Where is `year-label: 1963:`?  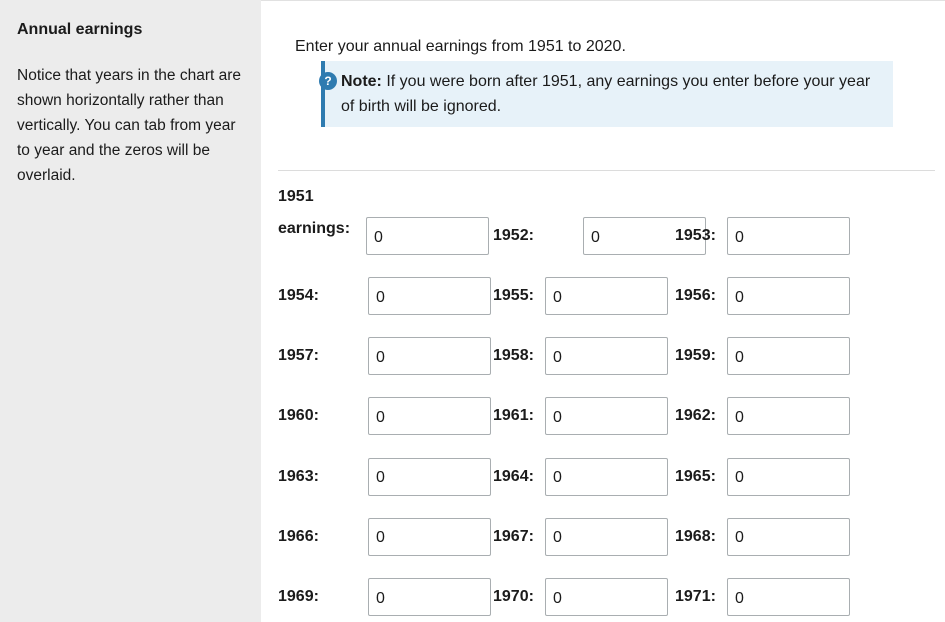
year-label: 1963: is located at coordinates (298, 476).